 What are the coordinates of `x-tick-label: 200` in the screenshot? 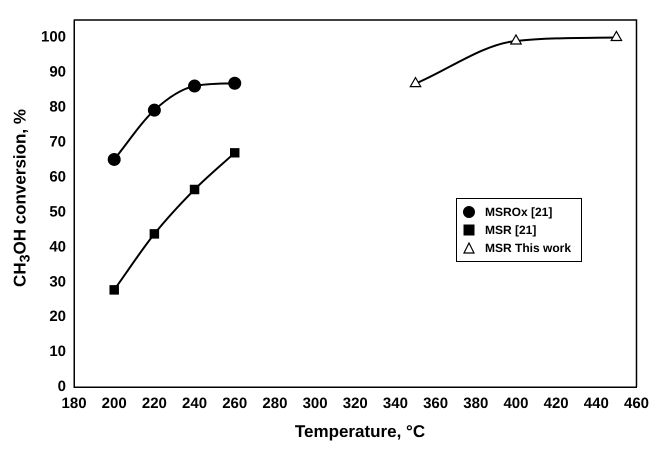 It's located at (114, 403).